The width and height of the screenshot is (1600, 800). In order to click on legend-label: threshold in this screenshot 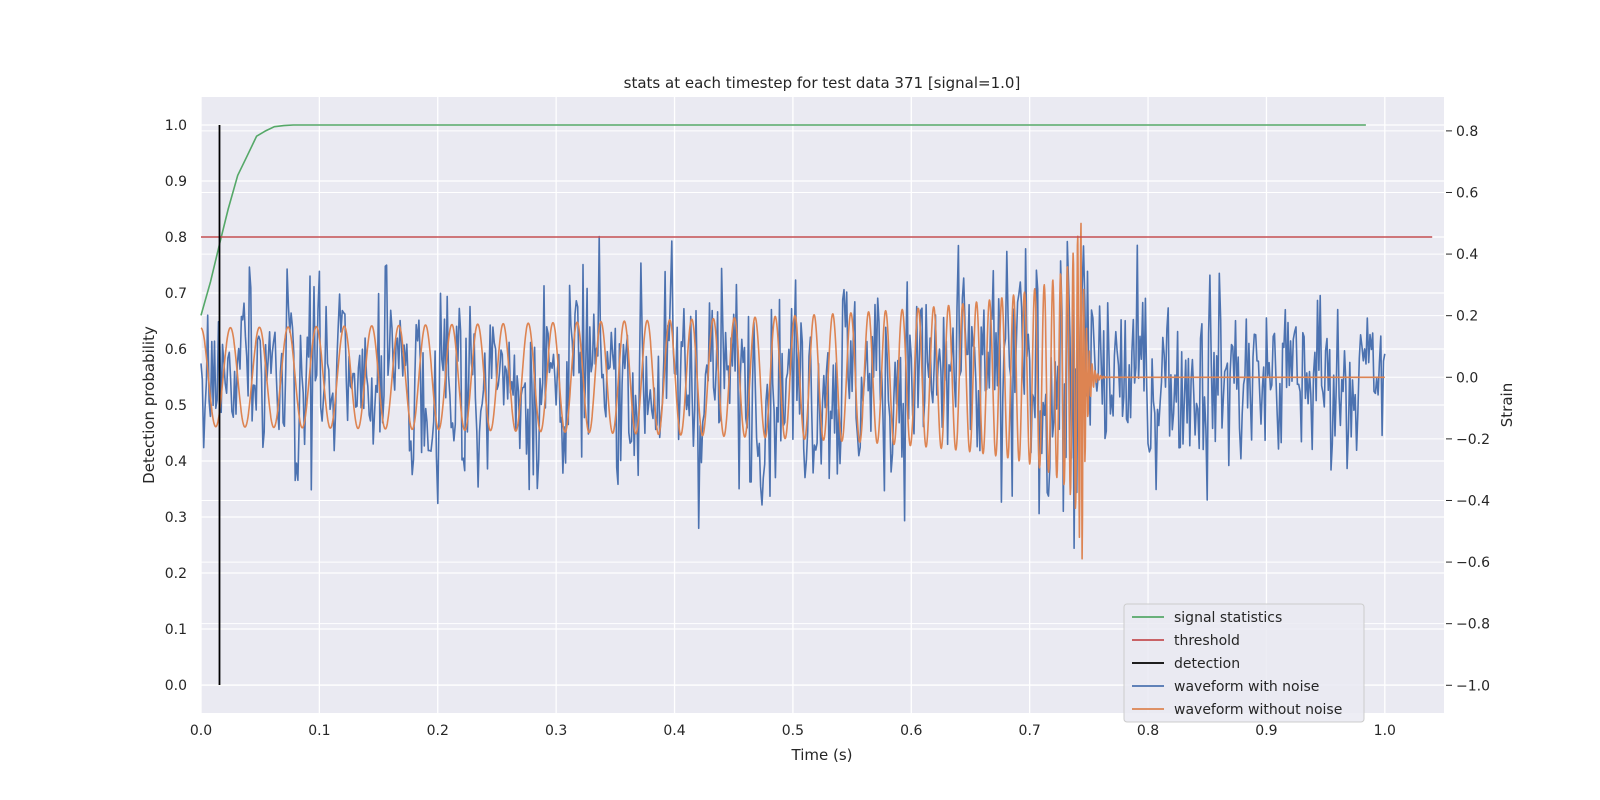, I will do `click(1207, 641)`.